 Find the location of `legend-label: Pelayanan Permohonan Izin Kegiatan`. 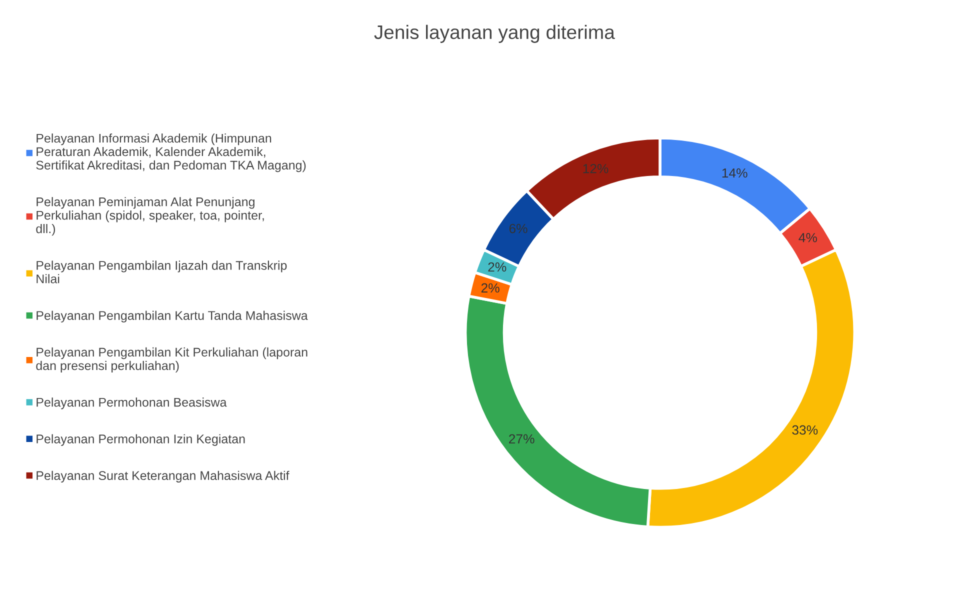

legend-label: Pelayanan Permohonan Izin Kegiatan is located at coordinates (140, 440).